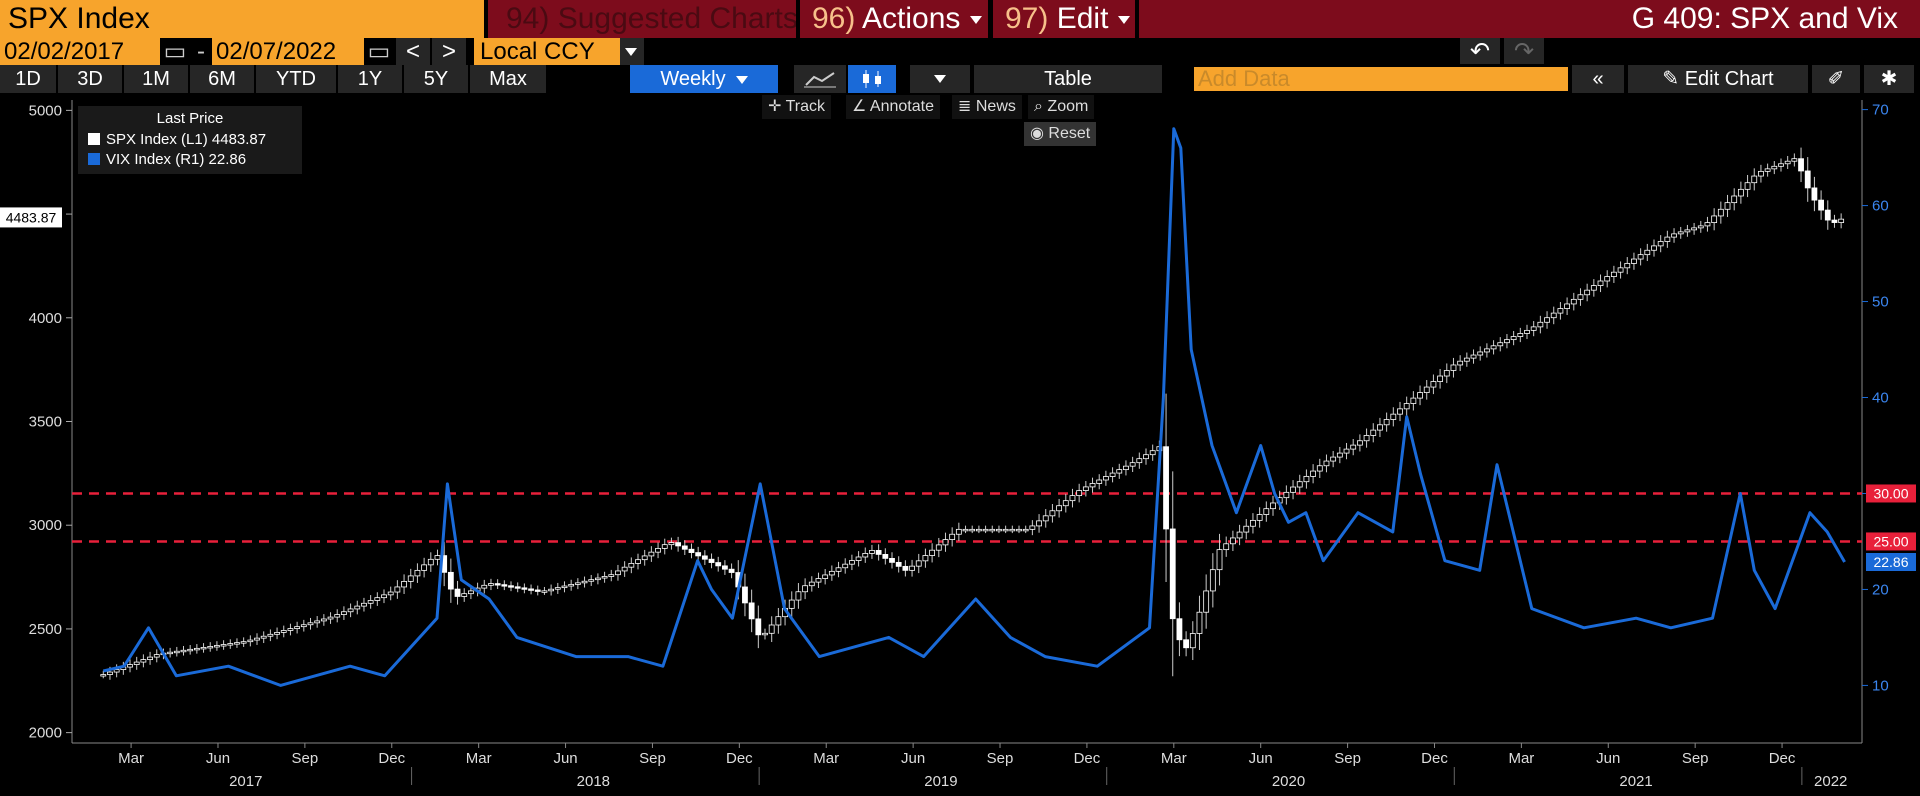 This screenshot has width=1920, height=796. I want to click on legend-item-spx: SPX Index (L1) 4483.87, so click(190, 140).